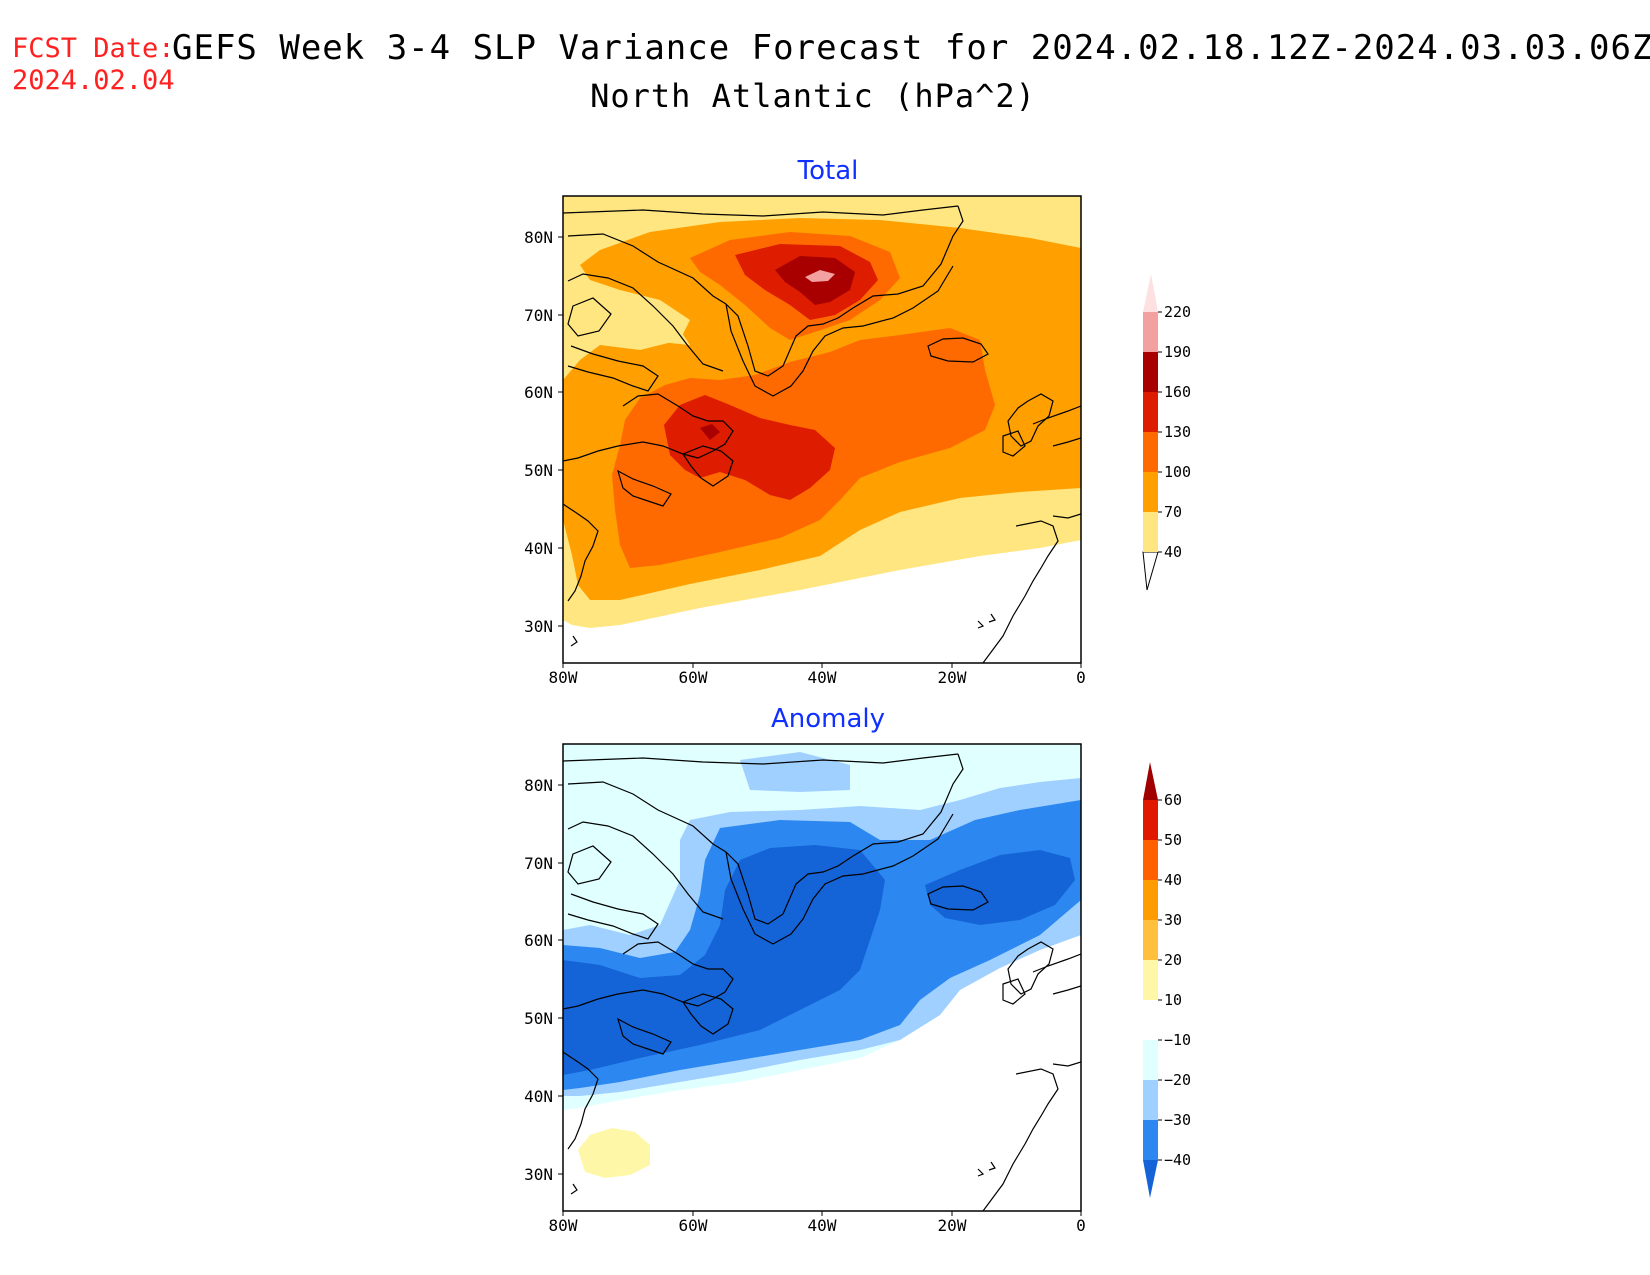  What do you see at coordinates (93, 80) in the screenshot?
I see `fcst-date-value: 2024.02.04` at bounding box center [93, 80].